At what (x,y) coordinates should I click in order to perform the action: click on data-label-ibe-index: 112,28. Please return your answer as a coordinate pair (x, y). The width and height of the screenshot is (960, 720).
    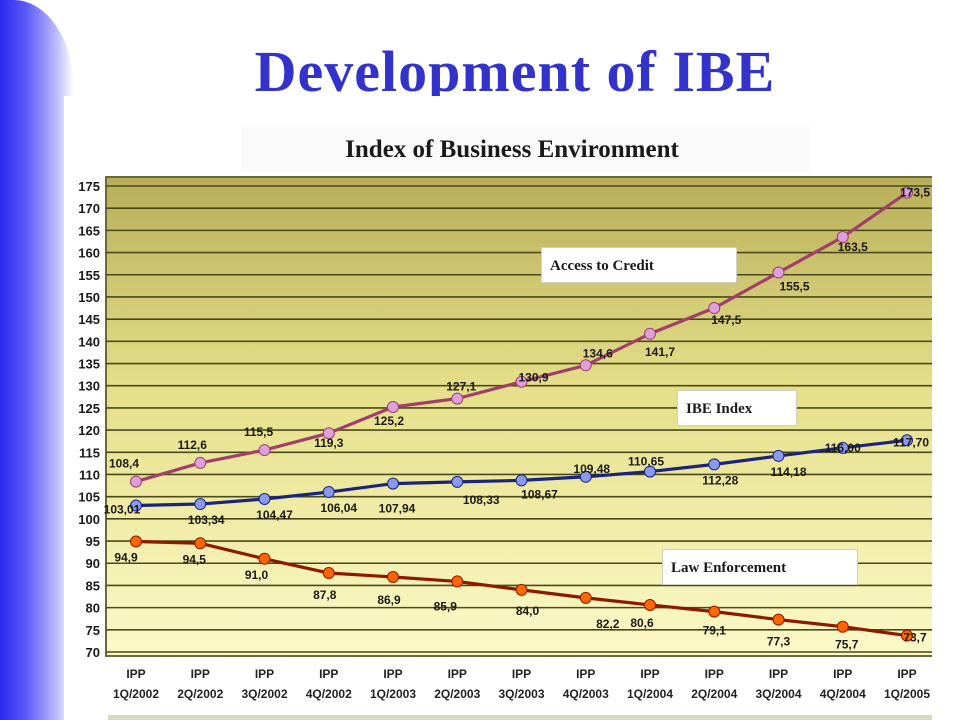
    Looking at the image, I should click on (720, 480).